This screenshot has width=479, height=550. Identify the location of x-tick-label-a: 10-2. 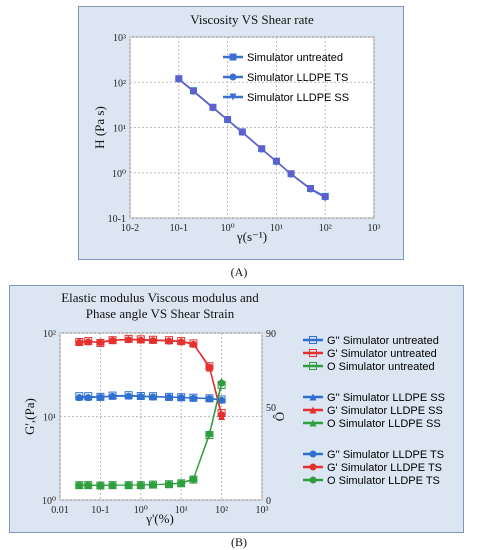
(130, 228).